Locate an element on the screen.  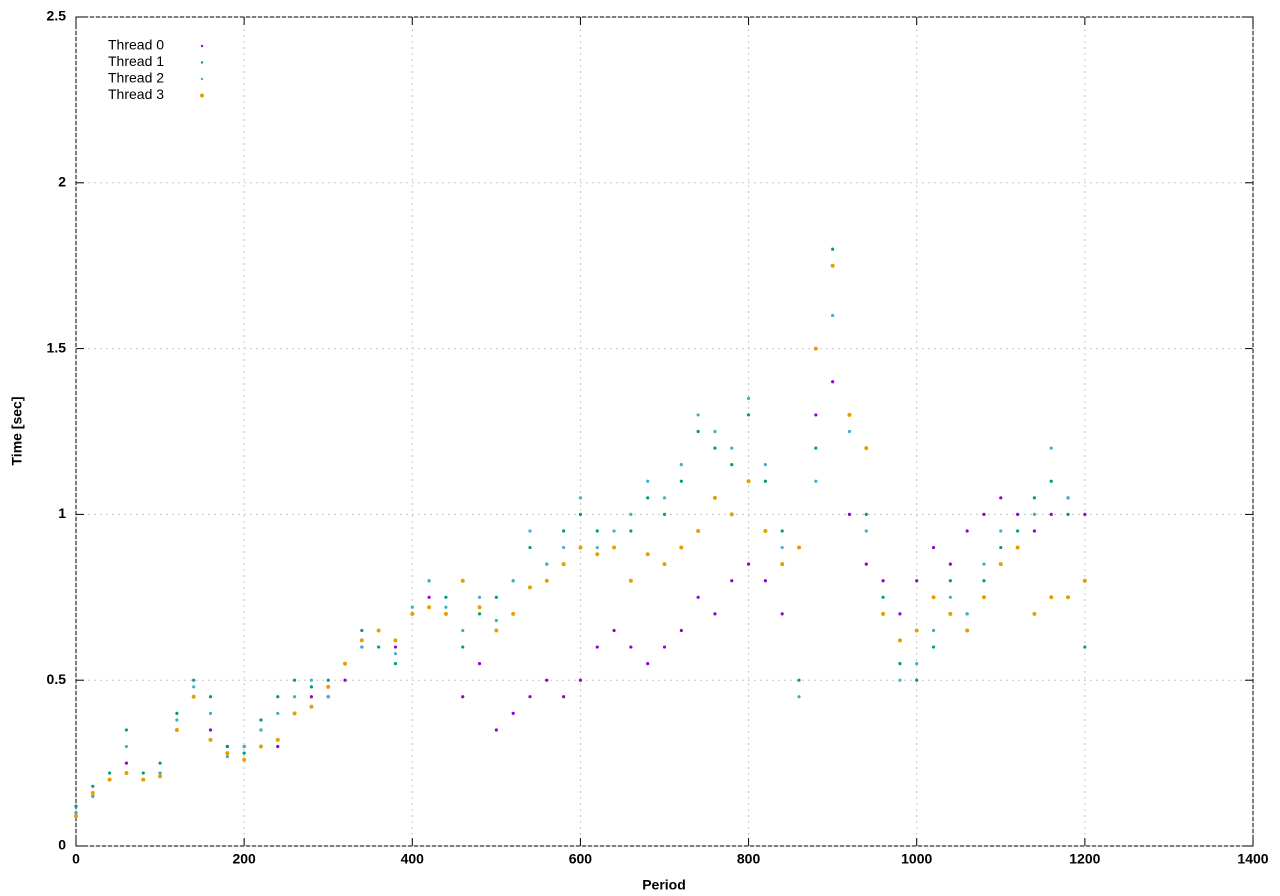
x-tick-label: 0 is located at coordinates (76, 859).